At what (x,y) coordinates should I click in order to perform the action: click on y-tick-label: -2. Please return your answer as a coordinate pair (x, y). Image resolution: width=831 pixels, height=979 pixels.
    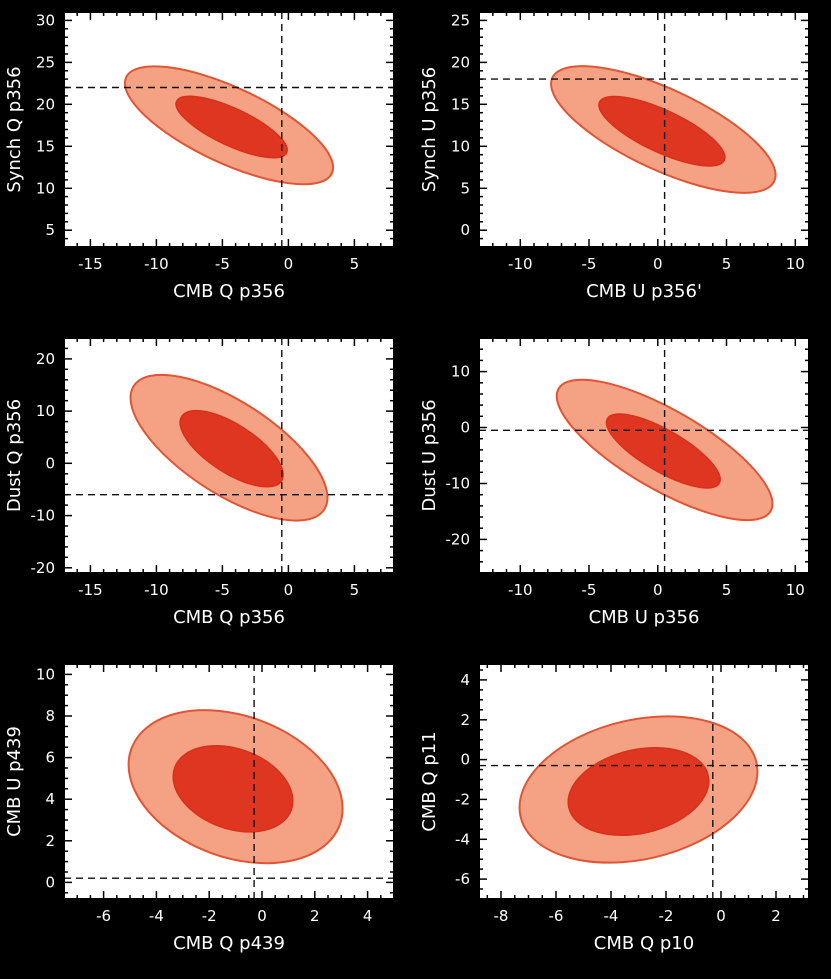
    Looking at the image, I should click on (462, 799).